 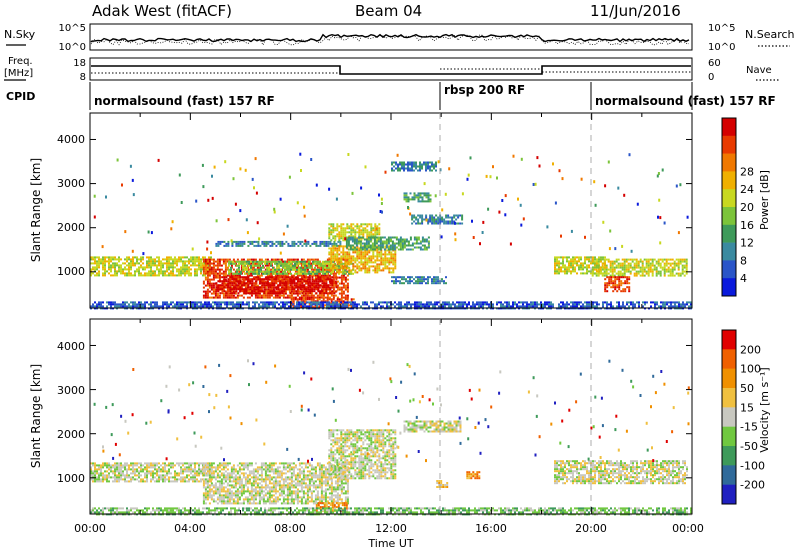 I want to click on nave-label: Nave, so click(x=759, y=70).